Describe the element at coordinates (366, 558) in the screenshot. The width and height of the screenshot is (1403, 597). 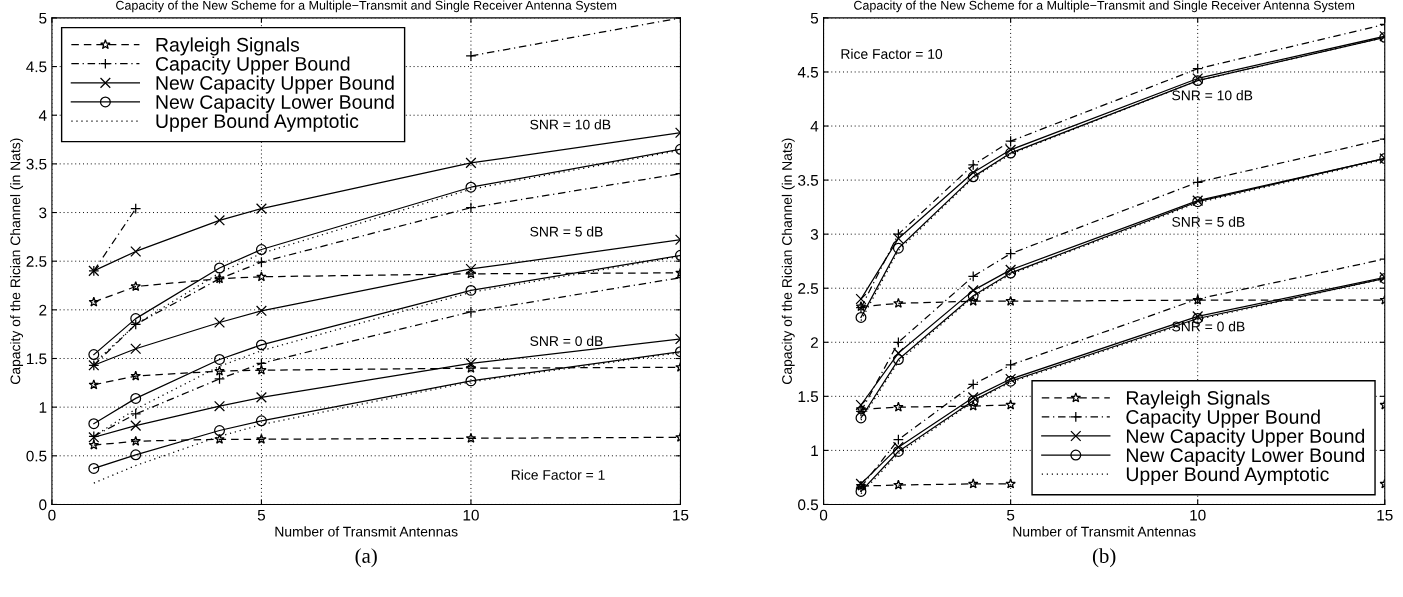
I see `text: (a)` at that location.